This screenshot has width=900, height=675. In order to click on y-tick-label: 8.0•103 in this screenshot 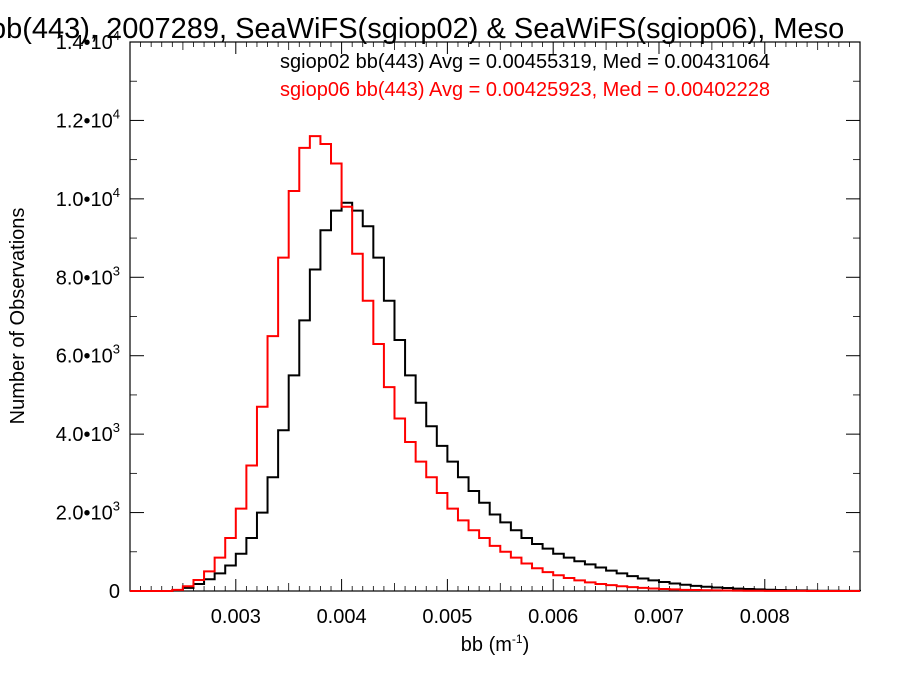, I will do `click(88, 276)`.